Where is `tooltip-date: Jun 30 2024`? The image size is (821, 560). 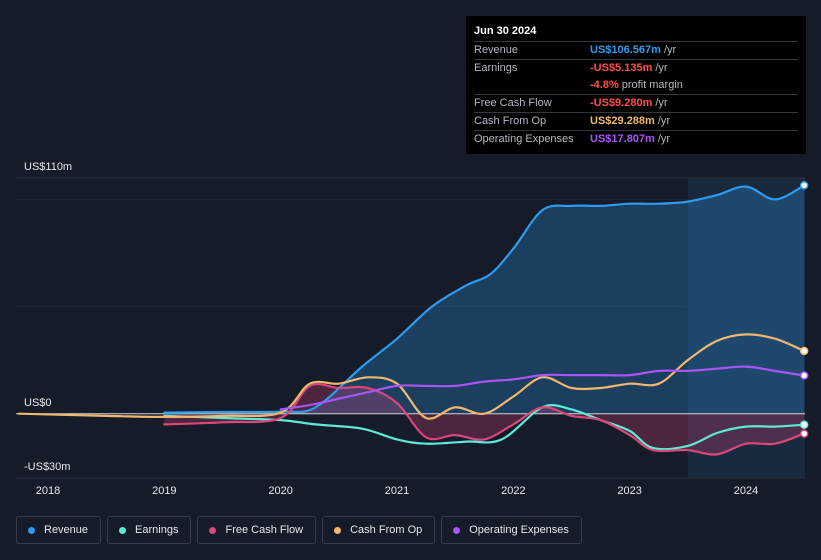 tooltip-date: Jun 30 2024 is located at coordinates (636, 33).